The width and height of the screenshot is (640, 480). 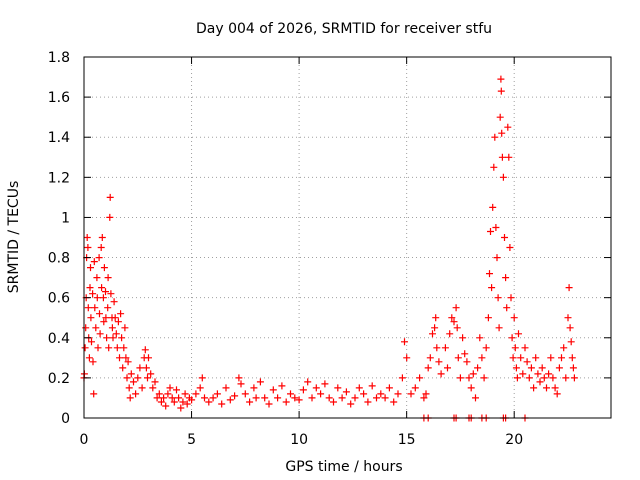 I want to click on y-tick-label: 0.8, so click(x=59, y=259).